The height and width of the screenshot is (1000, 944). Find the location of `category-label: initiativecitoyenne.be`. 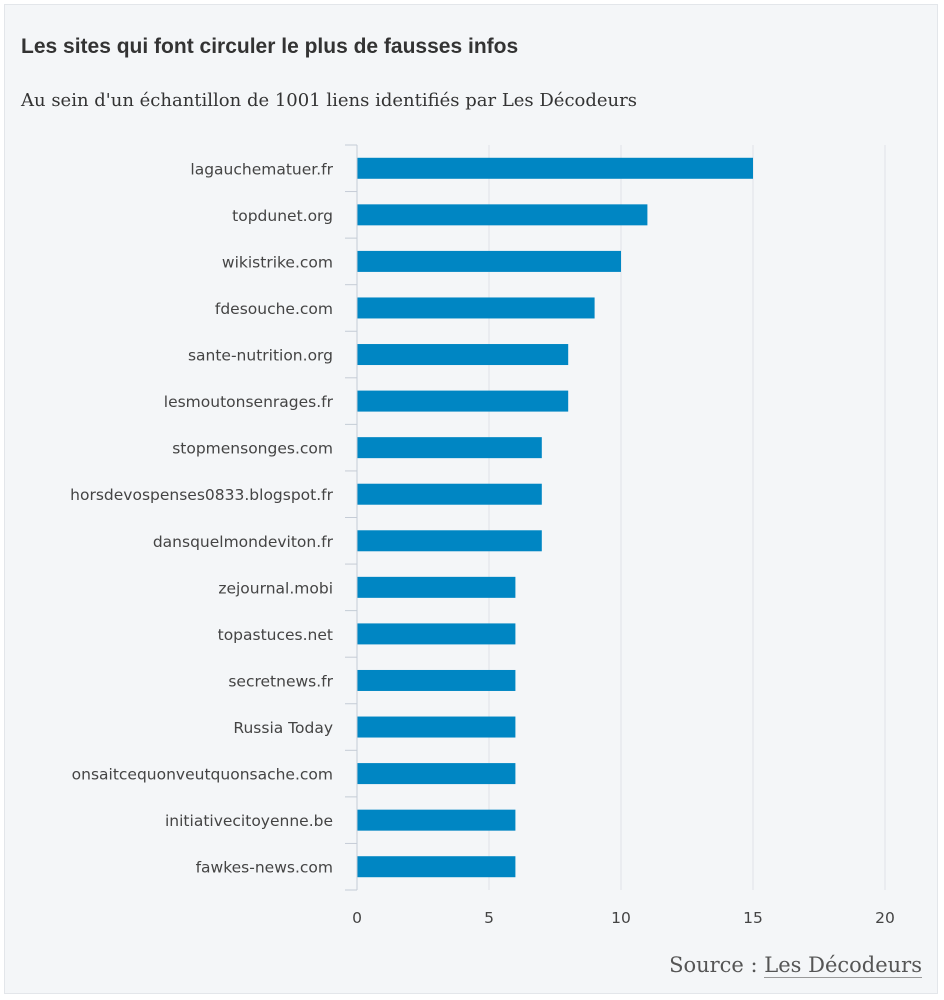

category-label: initiativecitoyenne.be is located at coordinates (249, 821).